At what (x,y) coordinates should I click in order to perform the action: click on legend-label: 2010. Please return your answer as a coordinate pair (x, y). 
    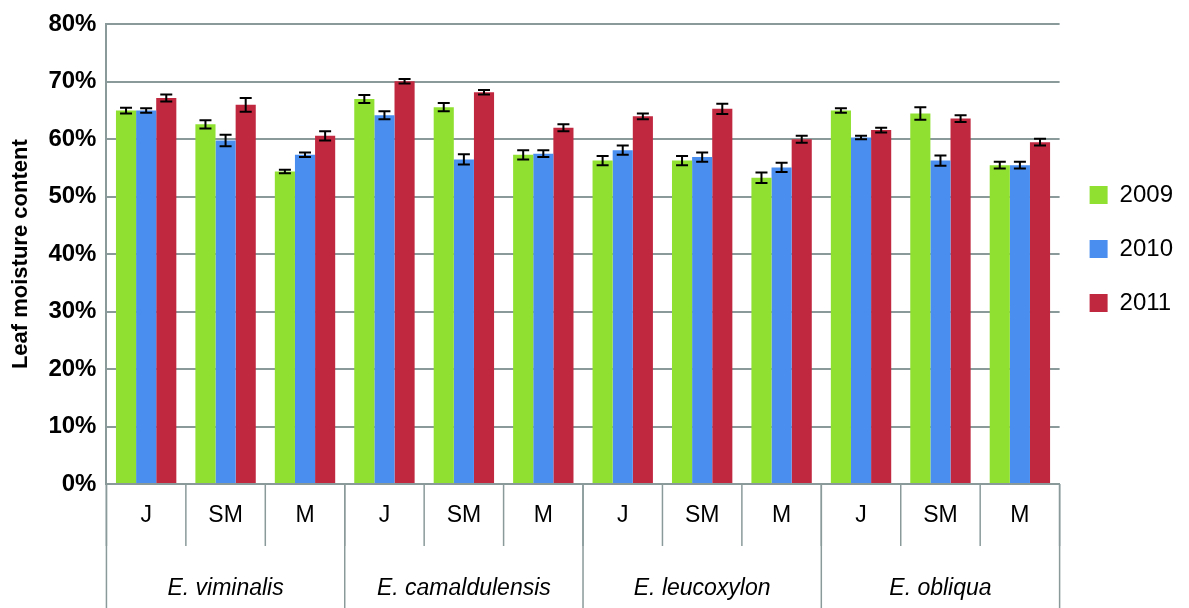
    Looking at the image, I should click on (1146, 247).